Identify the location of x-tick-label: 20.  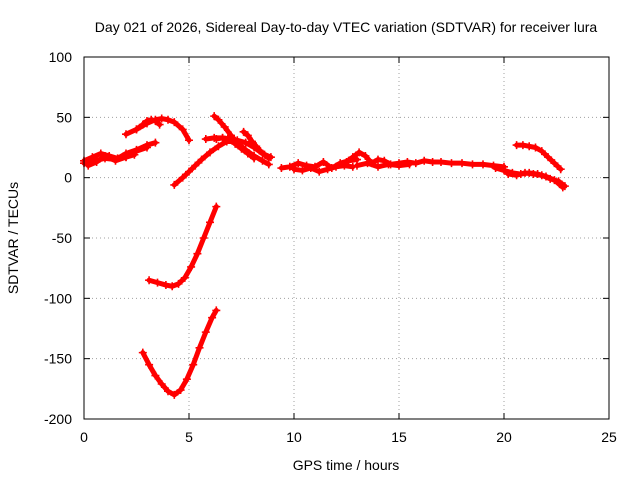
(504, 437).